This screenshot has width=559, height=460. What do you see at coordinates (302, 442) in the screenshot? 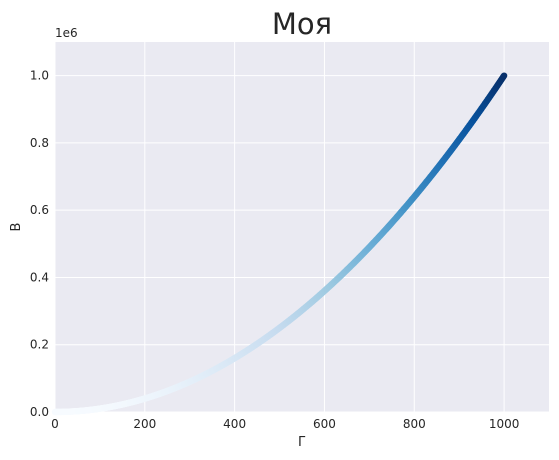
I see `x-axis-label: Г` at bounding box center [302, 442].